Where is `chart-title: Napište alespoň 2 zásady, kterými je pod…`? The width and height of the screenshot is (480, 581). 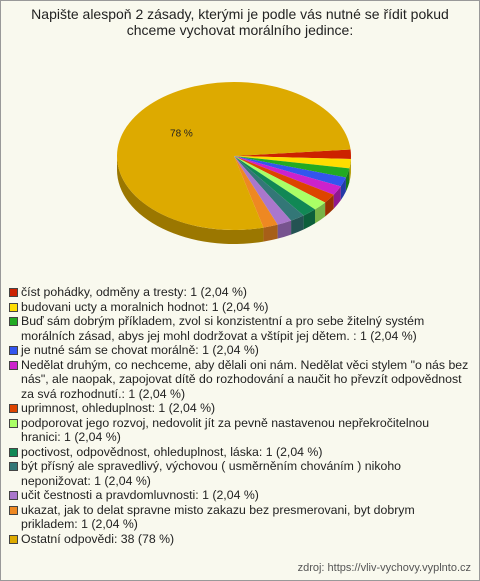 chart-title: Napište alespoň 2 zásady, kterými je pod… is located at coordinates (240, 22).